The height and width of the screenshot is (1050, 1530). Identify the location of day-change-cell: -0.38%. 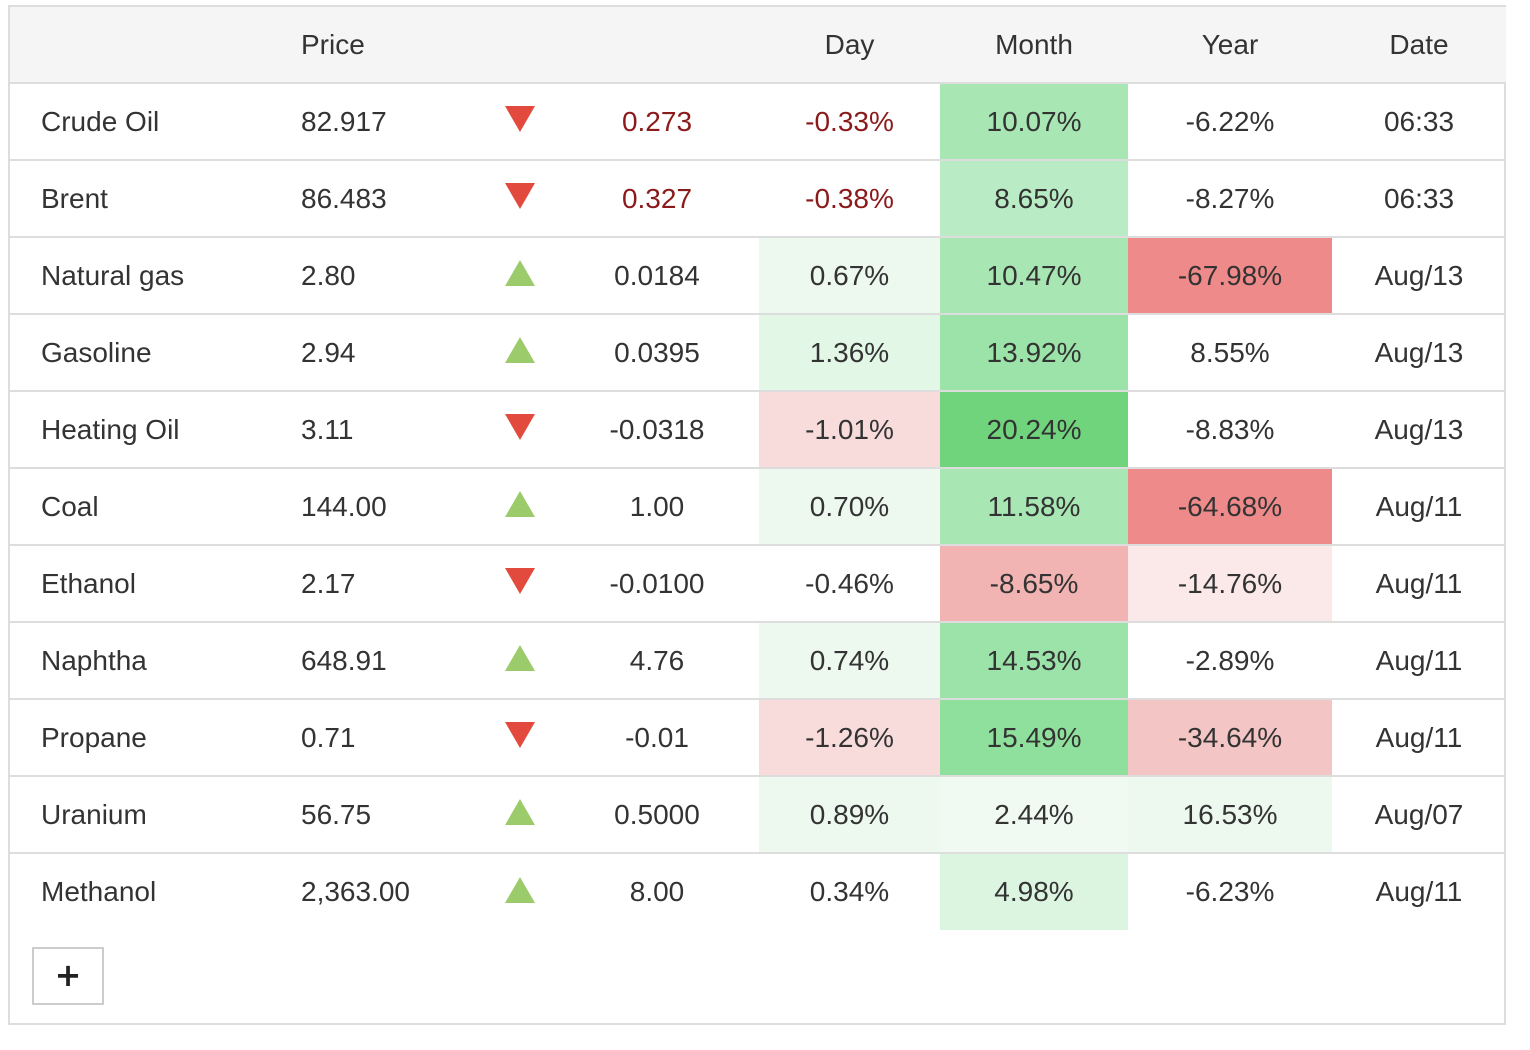
(849, 198).